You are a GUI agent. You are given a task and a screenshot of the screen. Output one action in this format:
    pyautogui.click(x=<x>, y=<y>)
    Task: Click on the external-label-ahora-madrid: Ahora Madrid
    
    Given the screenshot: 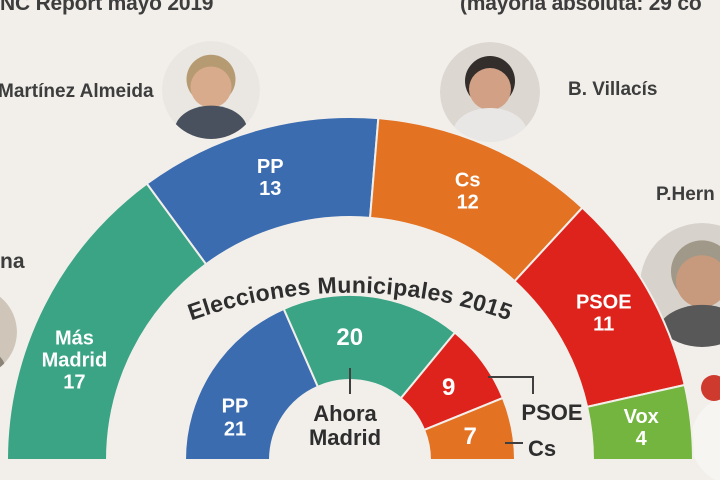 What is the action you would take?
    pyautogui.click(x=345, y=425)
    